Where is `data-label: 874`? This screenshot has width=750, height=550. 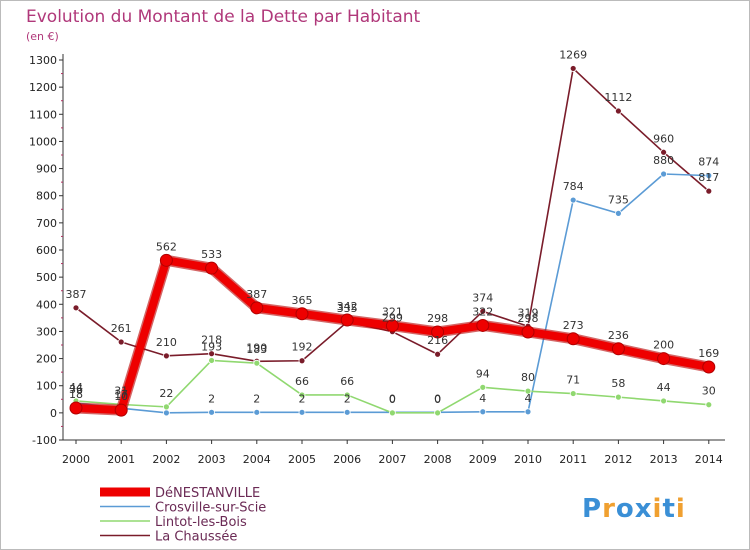
data-label: 874 is located at coordinates (708, 162).